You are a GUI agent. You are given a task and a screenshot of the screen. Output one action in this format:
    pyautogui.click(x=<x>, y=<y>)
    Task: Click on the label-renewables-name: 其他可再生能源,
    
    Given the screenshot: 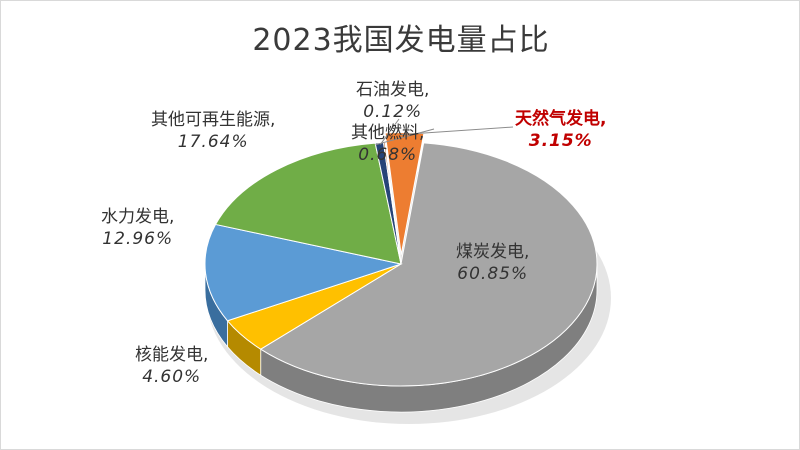 What is the action you would take?
    pyautogui.click(x=213, y=120)
    